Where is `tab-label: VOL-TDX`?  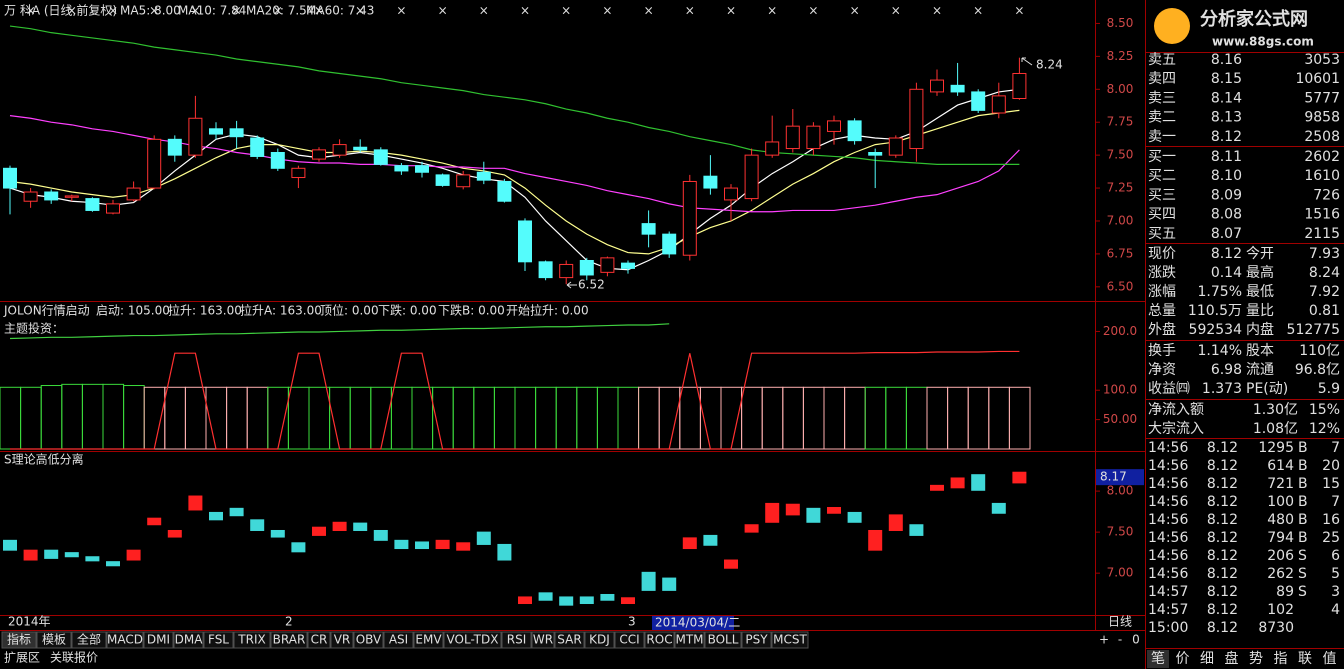
tab-label: VOL-TDX is located at coordinates (473, 640).